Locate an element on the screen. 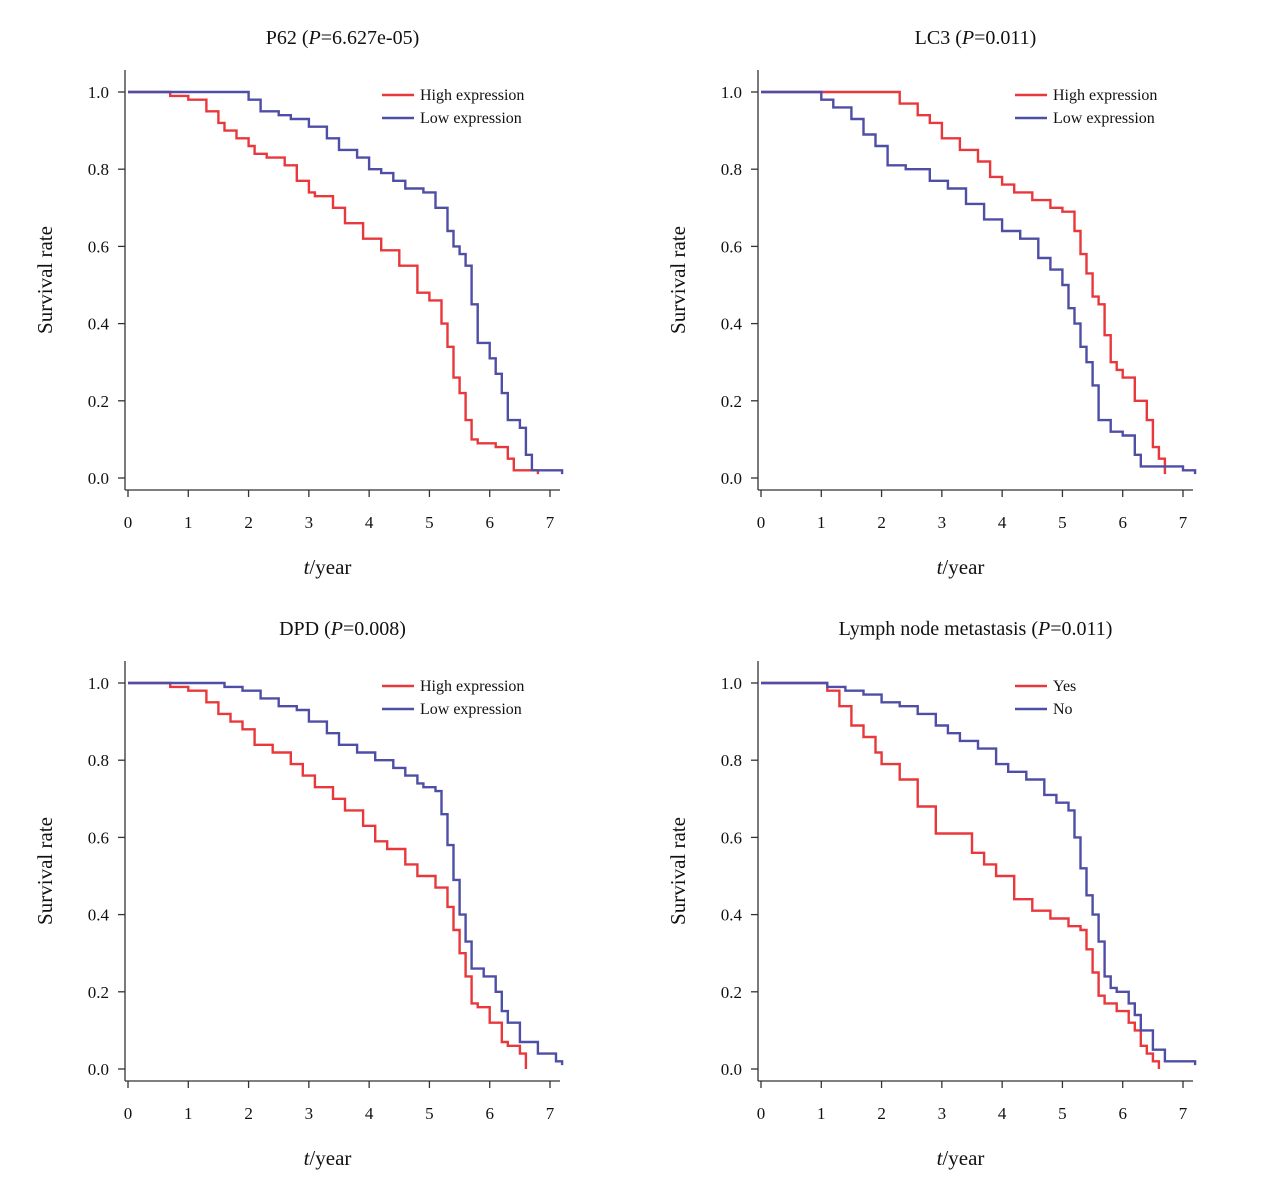 Image resolution: width=1266 pixels, height=1187 pixels. legend-label: Yes is located at coordinates (1064, 686).